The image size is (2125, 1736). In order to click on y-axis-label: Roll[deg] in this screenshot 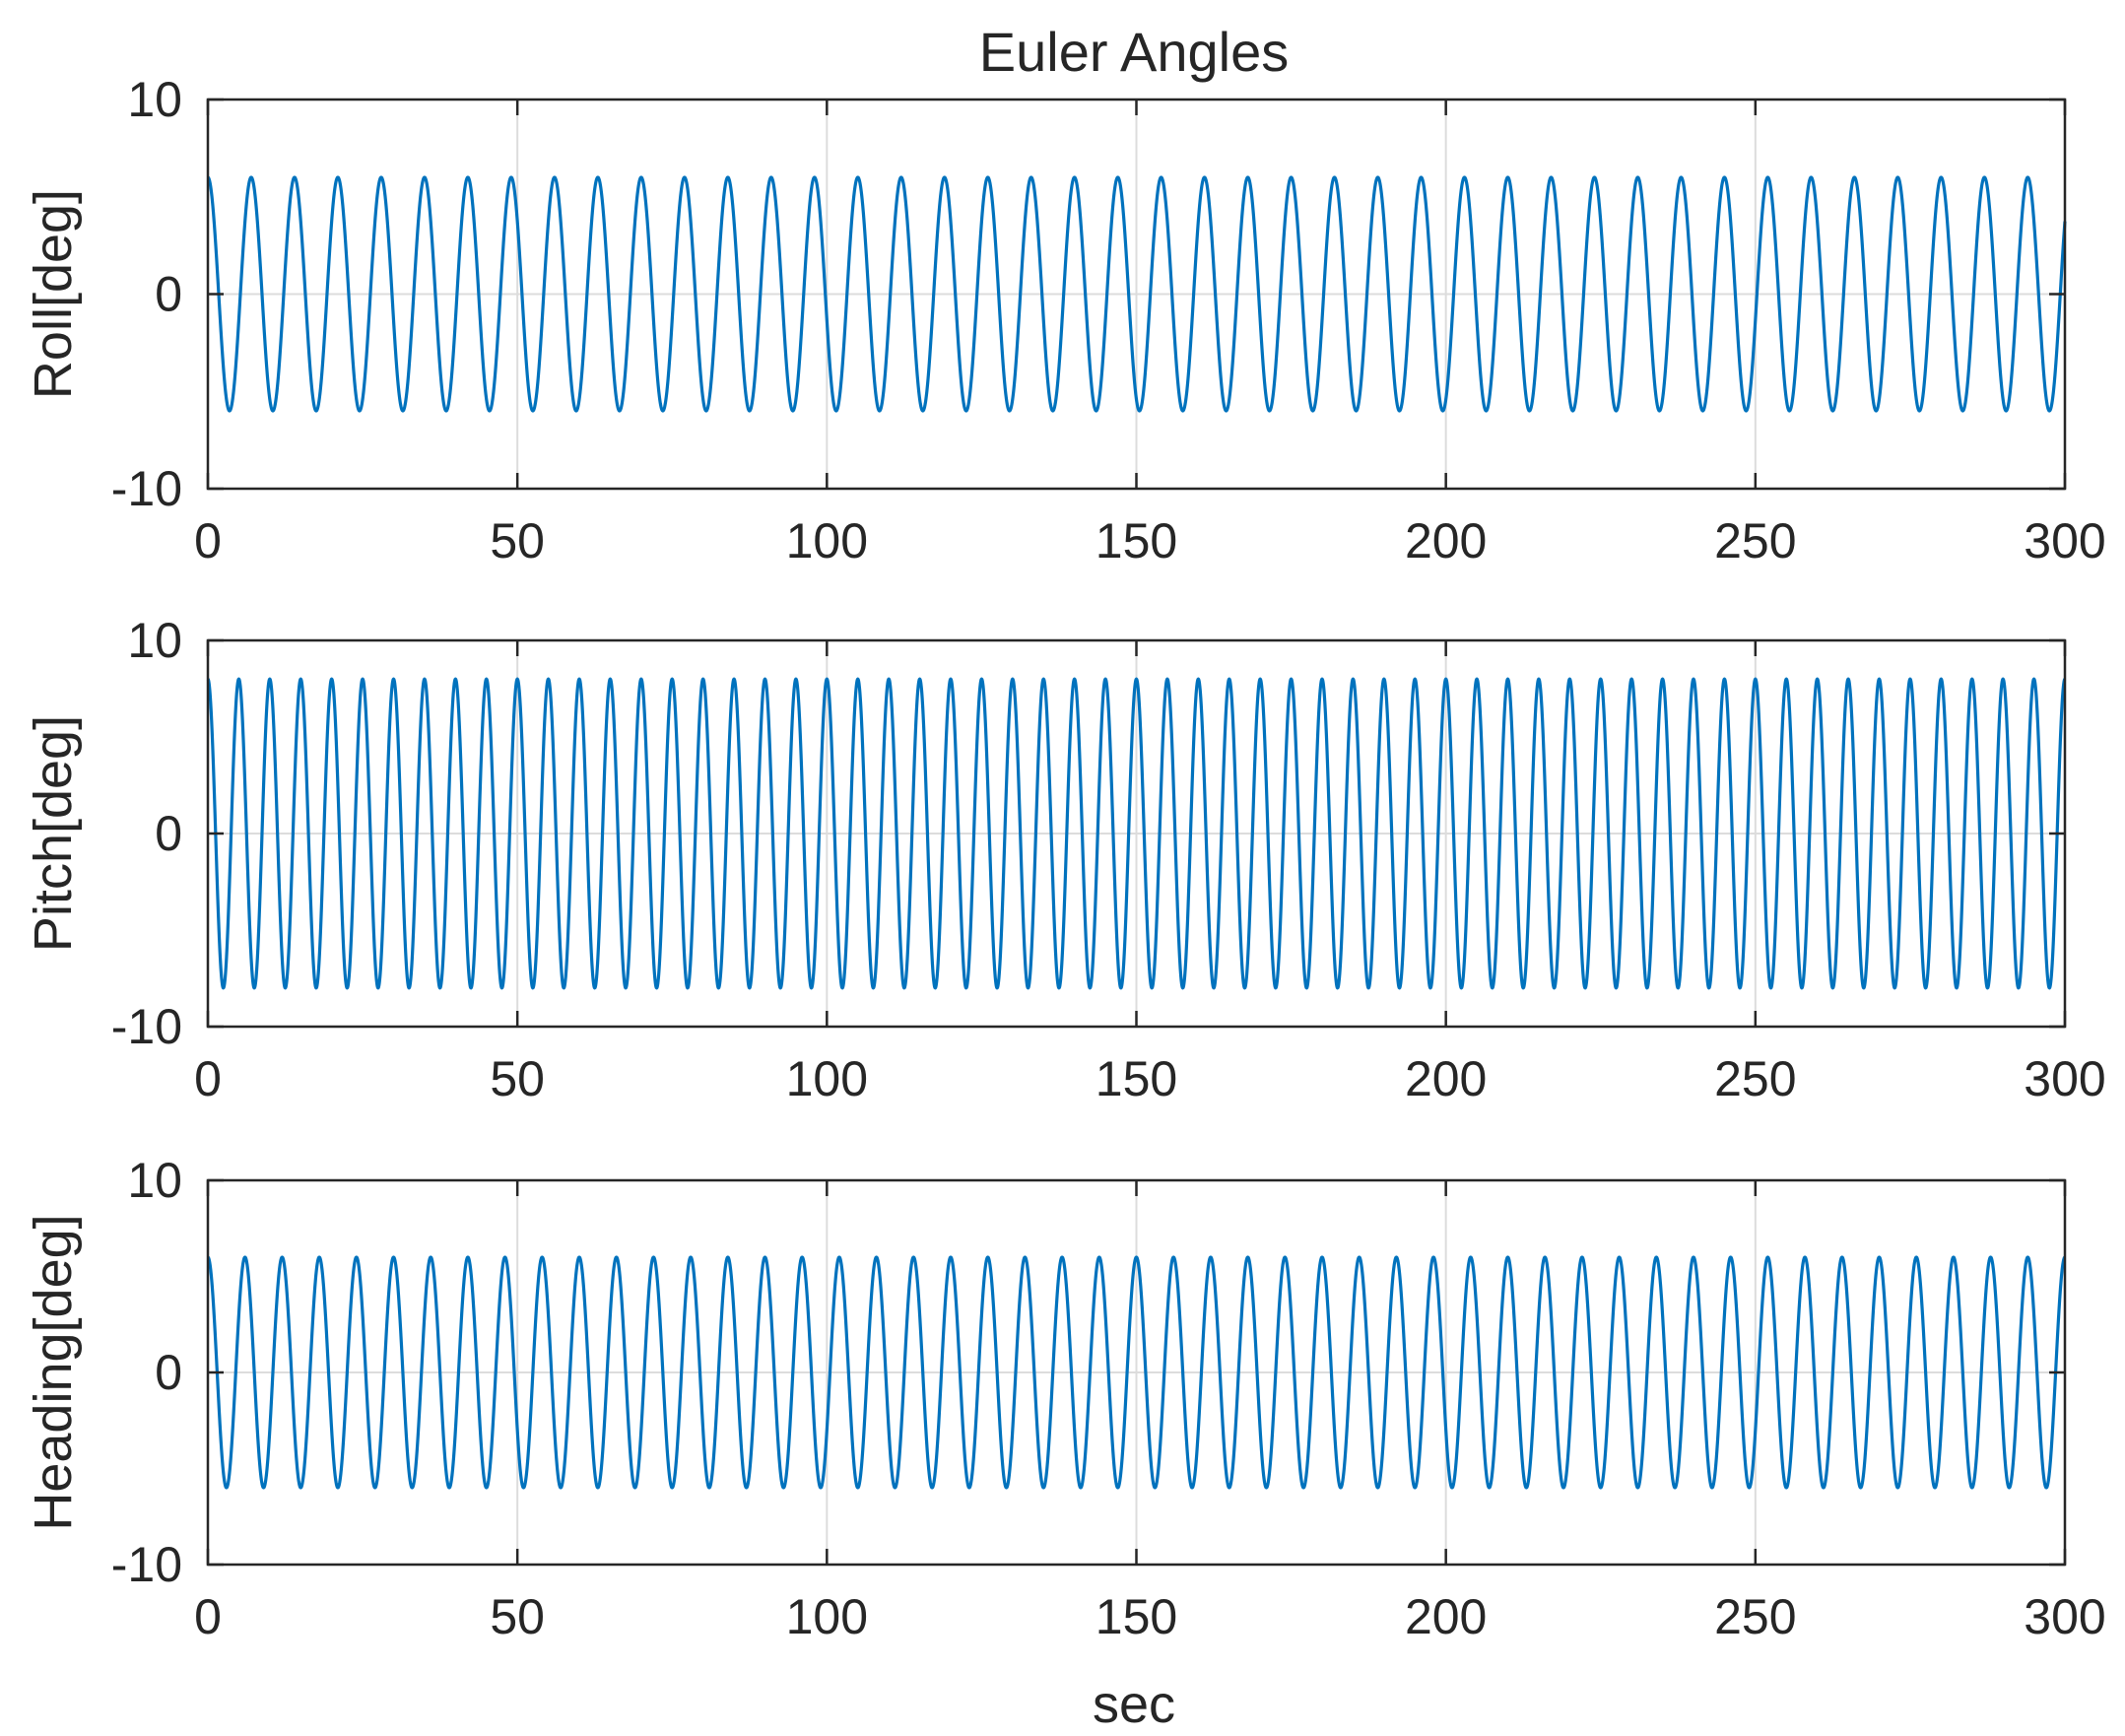, I will do `click(53, 294)`.